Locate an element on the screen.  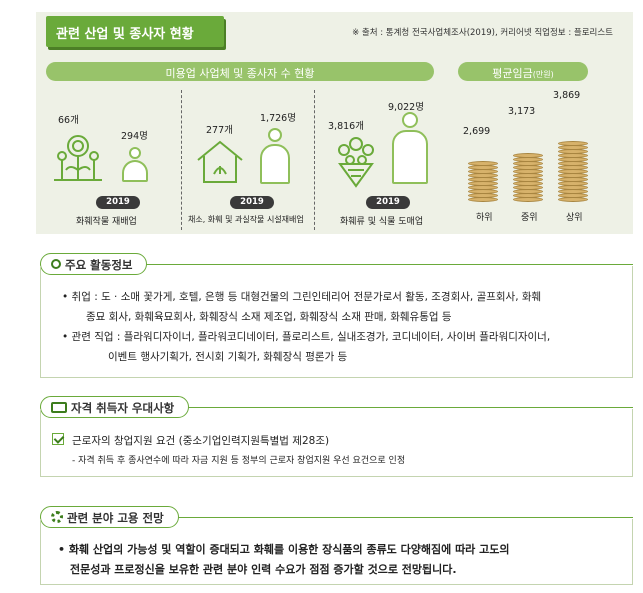
bouquet-icon is located at coordinates (356, 162).